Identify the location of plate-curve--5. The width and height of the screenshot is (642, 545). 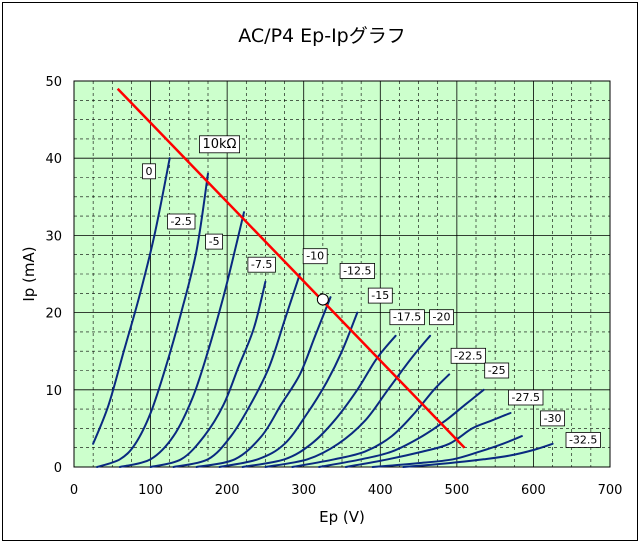
(181, 339).